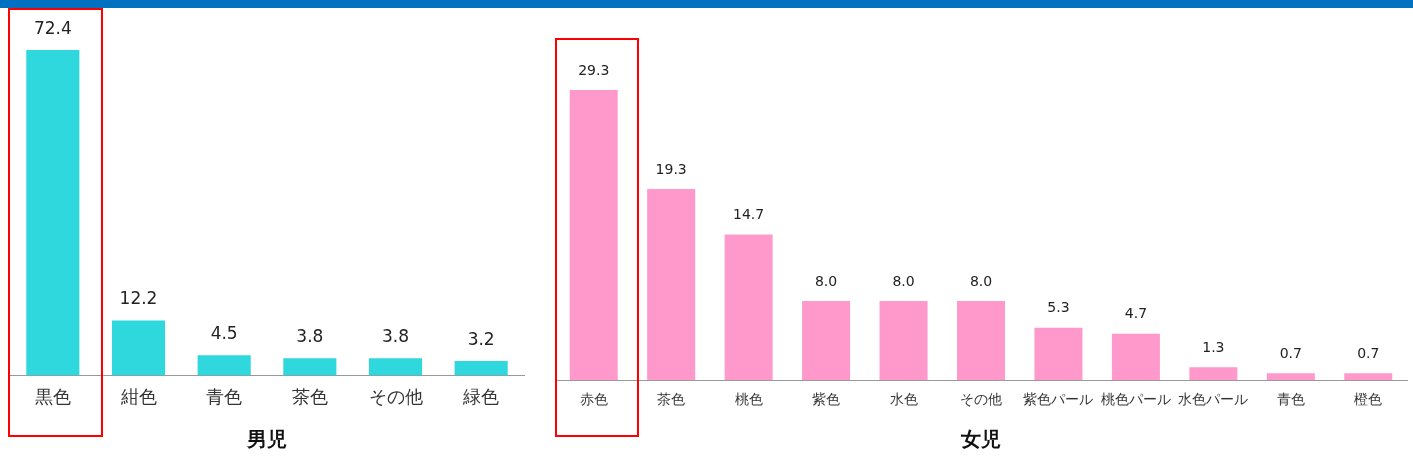  I want to click on data-label: 29.3, so click(594, 69).